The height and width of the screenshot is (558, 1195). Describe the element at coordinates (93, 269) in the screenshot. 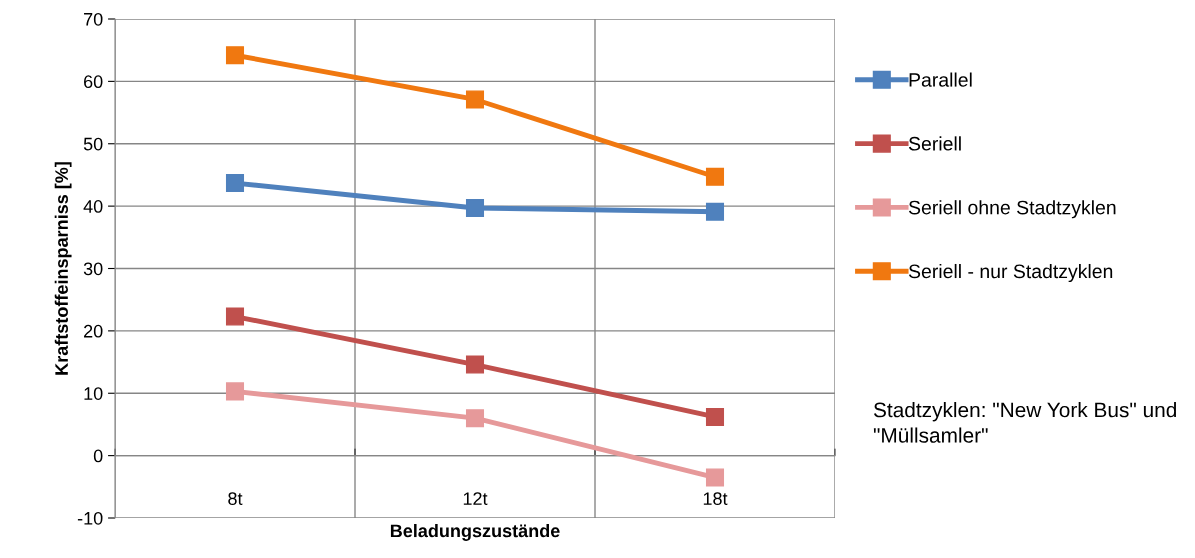

I see `y-tick-label: 30` at that location.